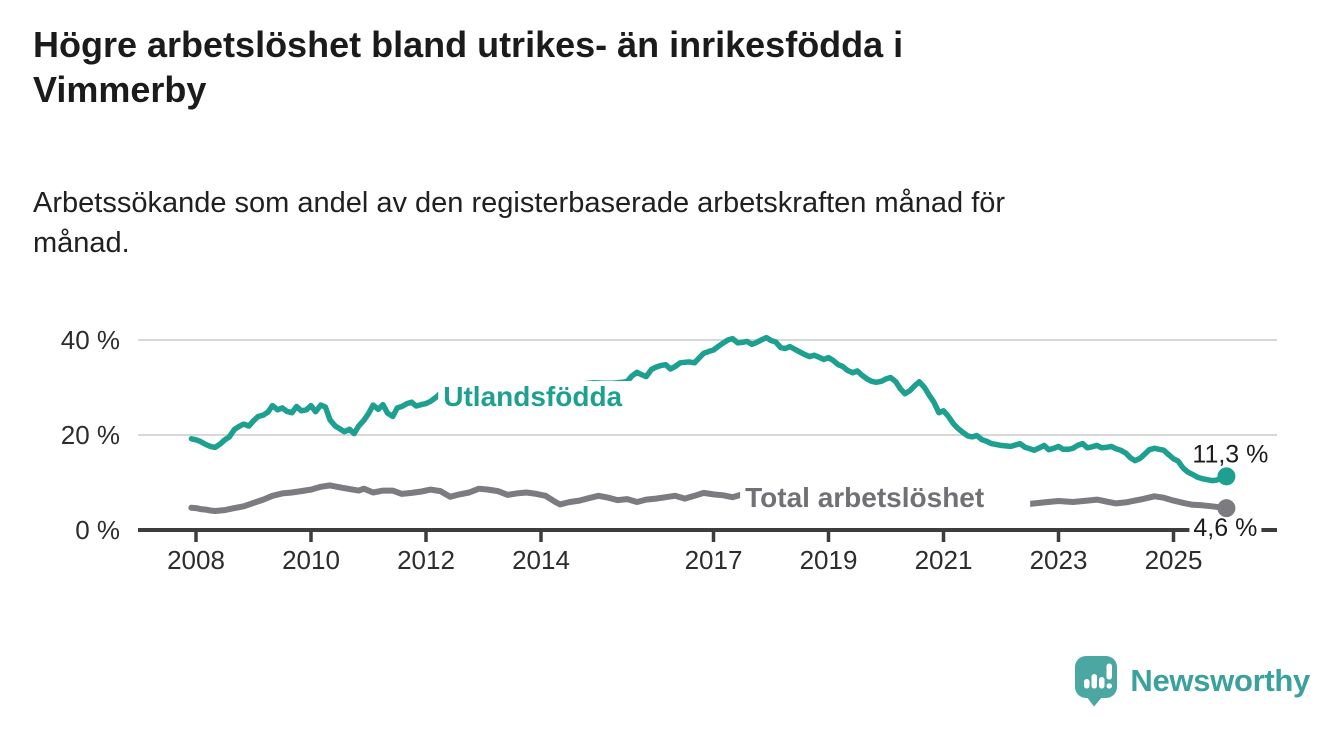  What do you see at coordinates (81, 243) in the screenshot?
I see `page-subtitle-line-2: månad.` at bounding box center [81, 243].